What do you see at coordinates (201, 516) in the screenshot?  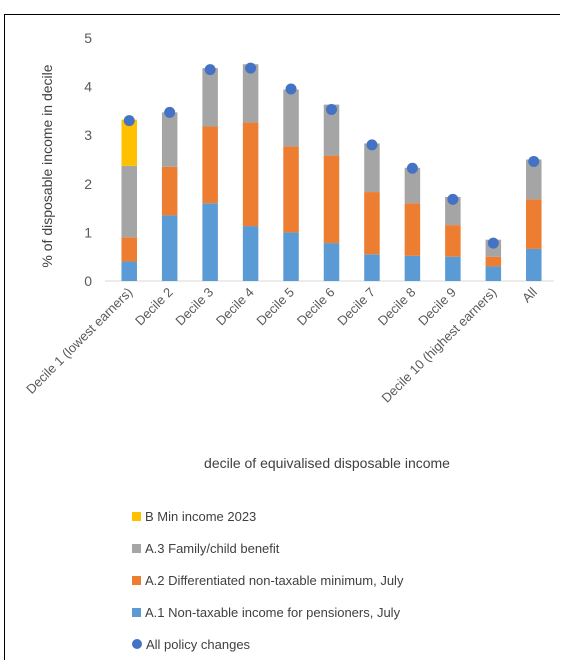 I see `legend-label: B Min income 2023` at bounding box center [201, 516].